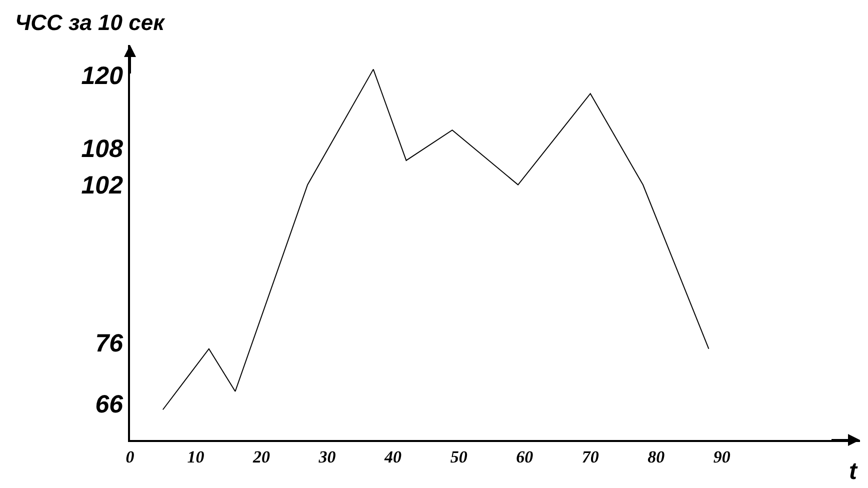 Image resolution: width=868 pixels, height=488 pixels. What do you see at coordinates (90, 22) in the screenshot?
I see `y-axis-title: ЧСС за 10 сек` at bounding box center [90, 22].